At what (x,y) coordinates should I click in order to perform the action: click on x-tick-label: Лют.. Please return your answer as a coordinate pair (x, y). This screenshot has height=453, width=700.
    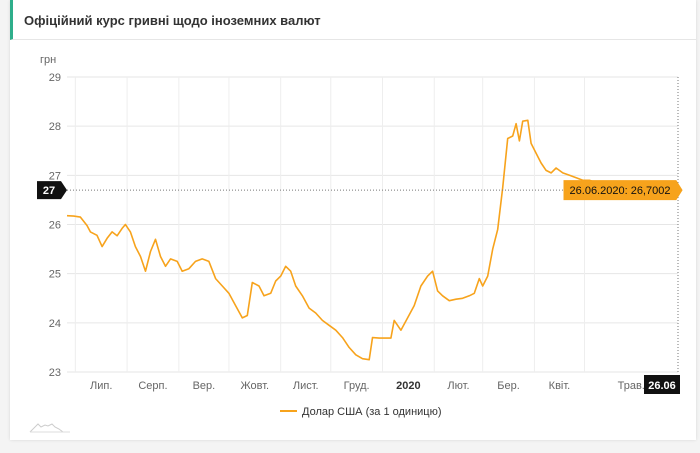
    Looking at the image, I should click on (458, 386).